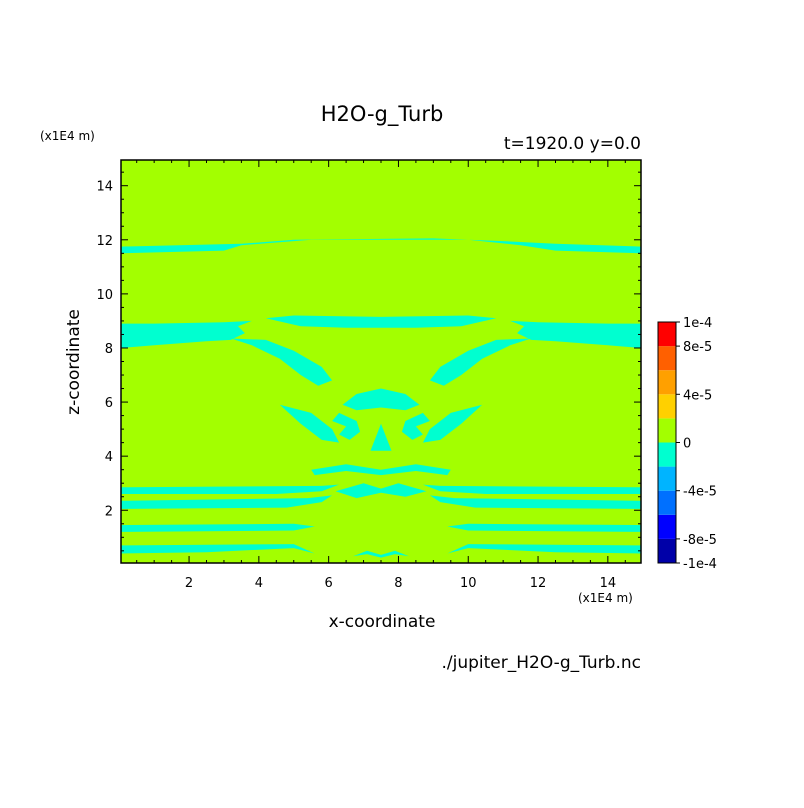 Image resolution: width=804 pixels, height=808 pixels. Describe the element at coordinates (109, 403) in the screenshot. I see `y-tick-label: 6` at that location.